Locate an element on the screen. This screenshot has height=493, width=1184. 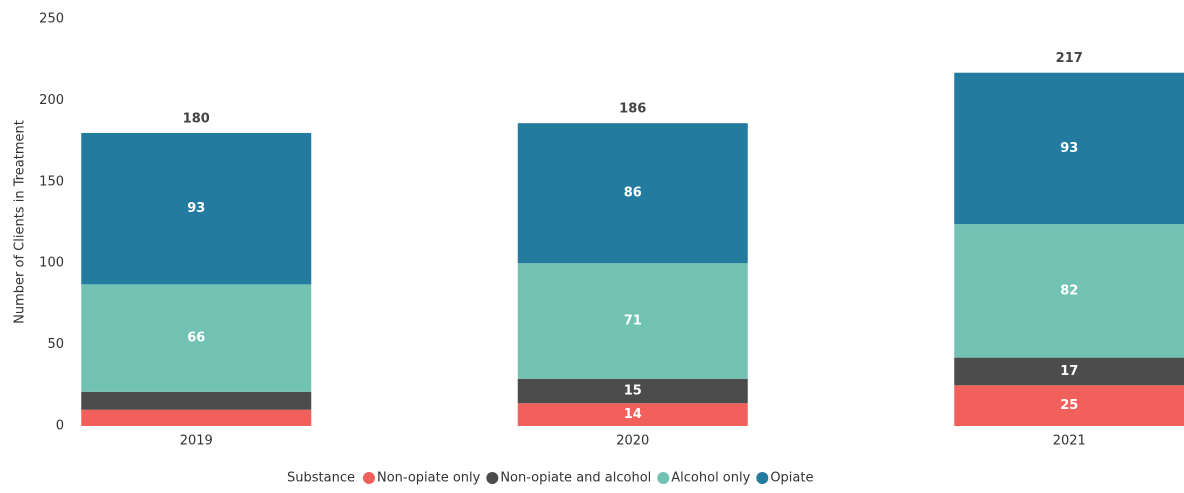
data-label: 25 is located at coordinates (1069, 405).